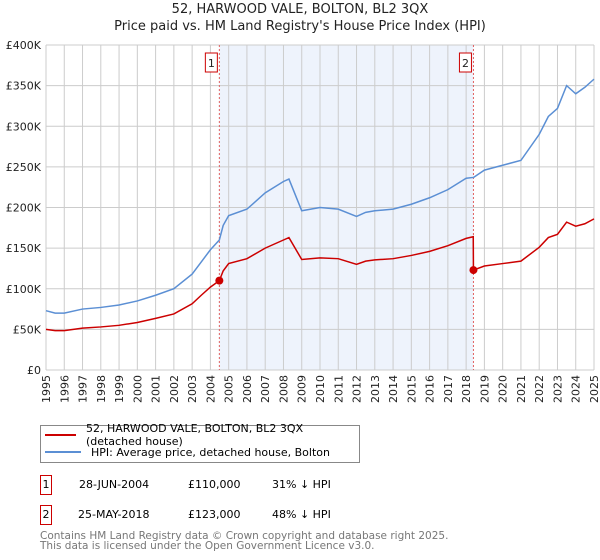  What do you see at coordinates (24, 167) in the screenshot?
I see `y-tick-label: £250K` at bounding box center [24, 167].